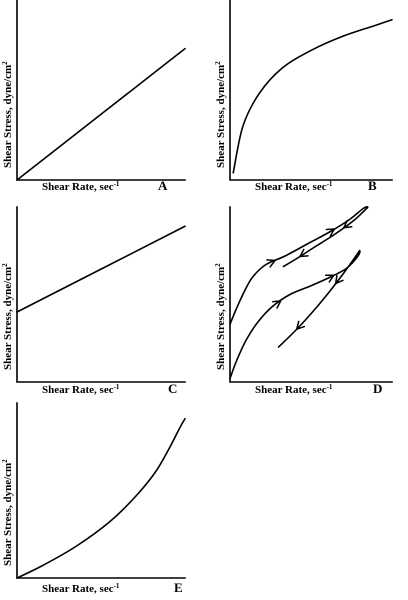 The image size is (408, 600). I want to click on panel-letter: E, so click(178, 587).